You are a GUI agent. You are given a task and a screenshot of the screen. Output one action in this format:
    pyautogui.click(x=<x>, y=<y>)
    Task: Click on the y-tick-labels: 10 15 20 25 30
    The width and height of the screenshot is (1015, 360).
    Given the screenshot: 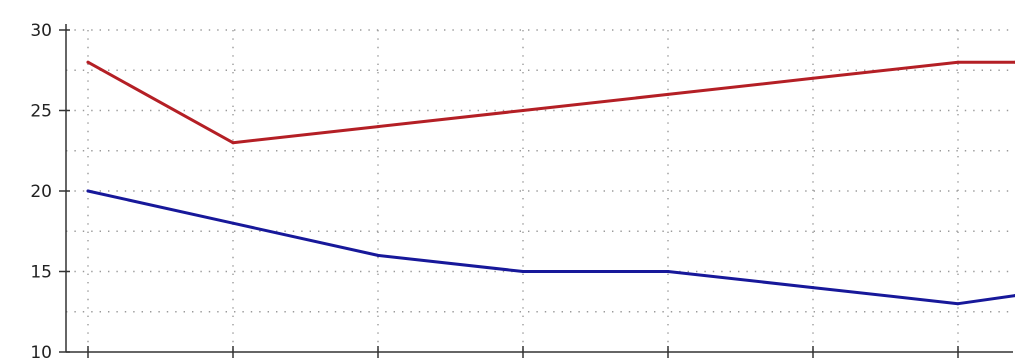 What is the action you would take?
    pyautogui.click(x=41, y=190)
    